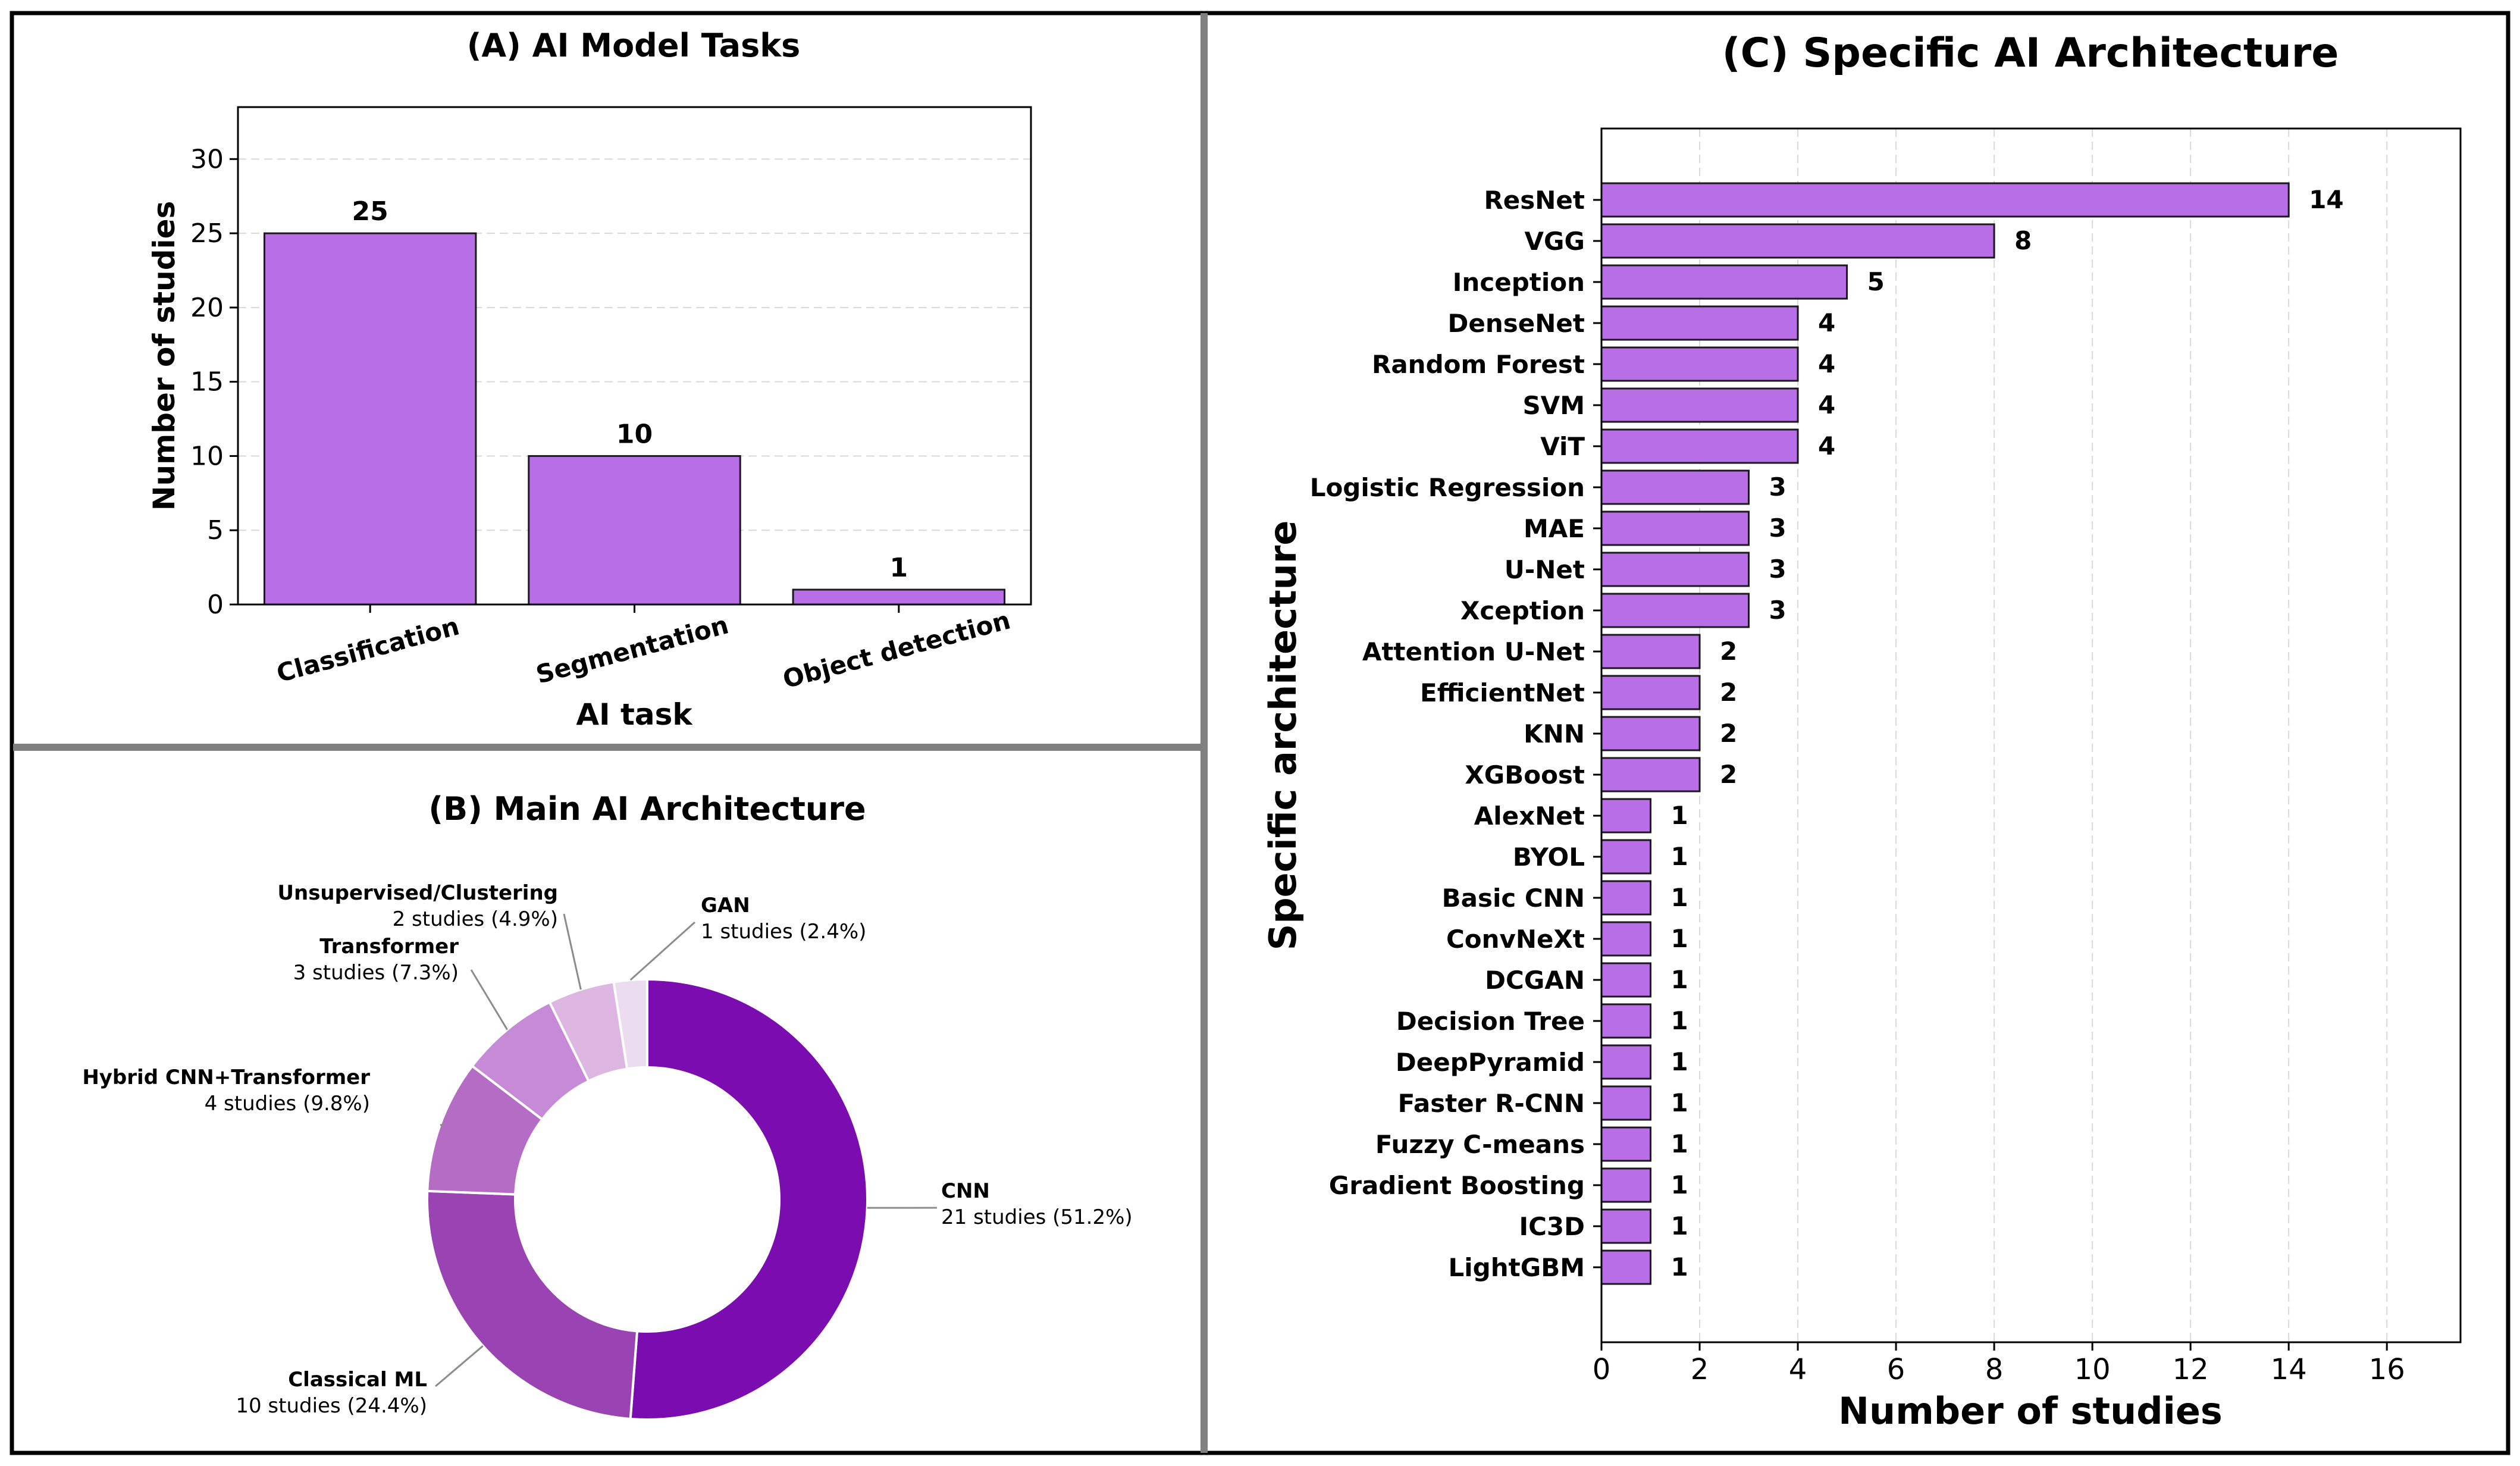 This screenshot has height=1466, width=2520. What do you see at coordinates (1480, 1144) in the screenshot?
I see `panel-c-y-tick-label: Fuzzy C-means` at bounding box center [1480, 1144].